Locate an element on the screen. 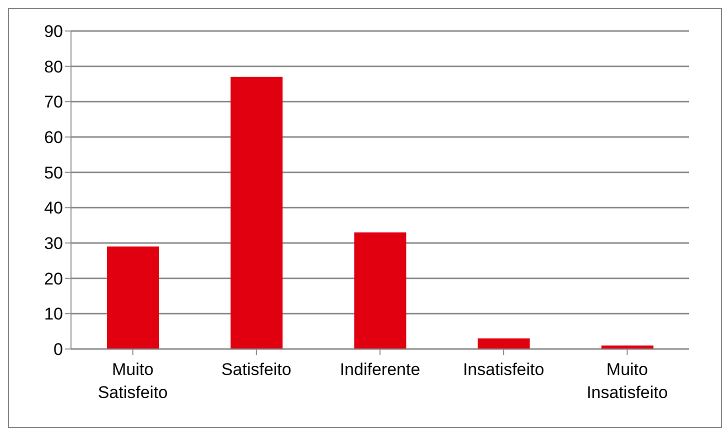 This screenshot has height=434, width=728. y-tick-label: 30 is located at coordinates (53, 244).